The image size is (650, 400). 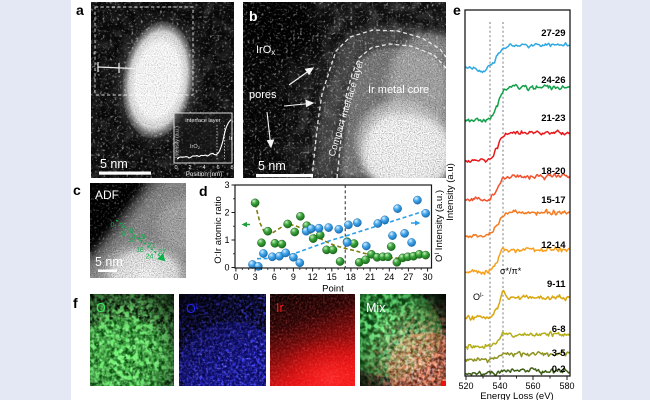 What do you see at coordinates (553, 171) in the screenshot?
I see `svg-text: 18-20` at bounding box center [553, 171].